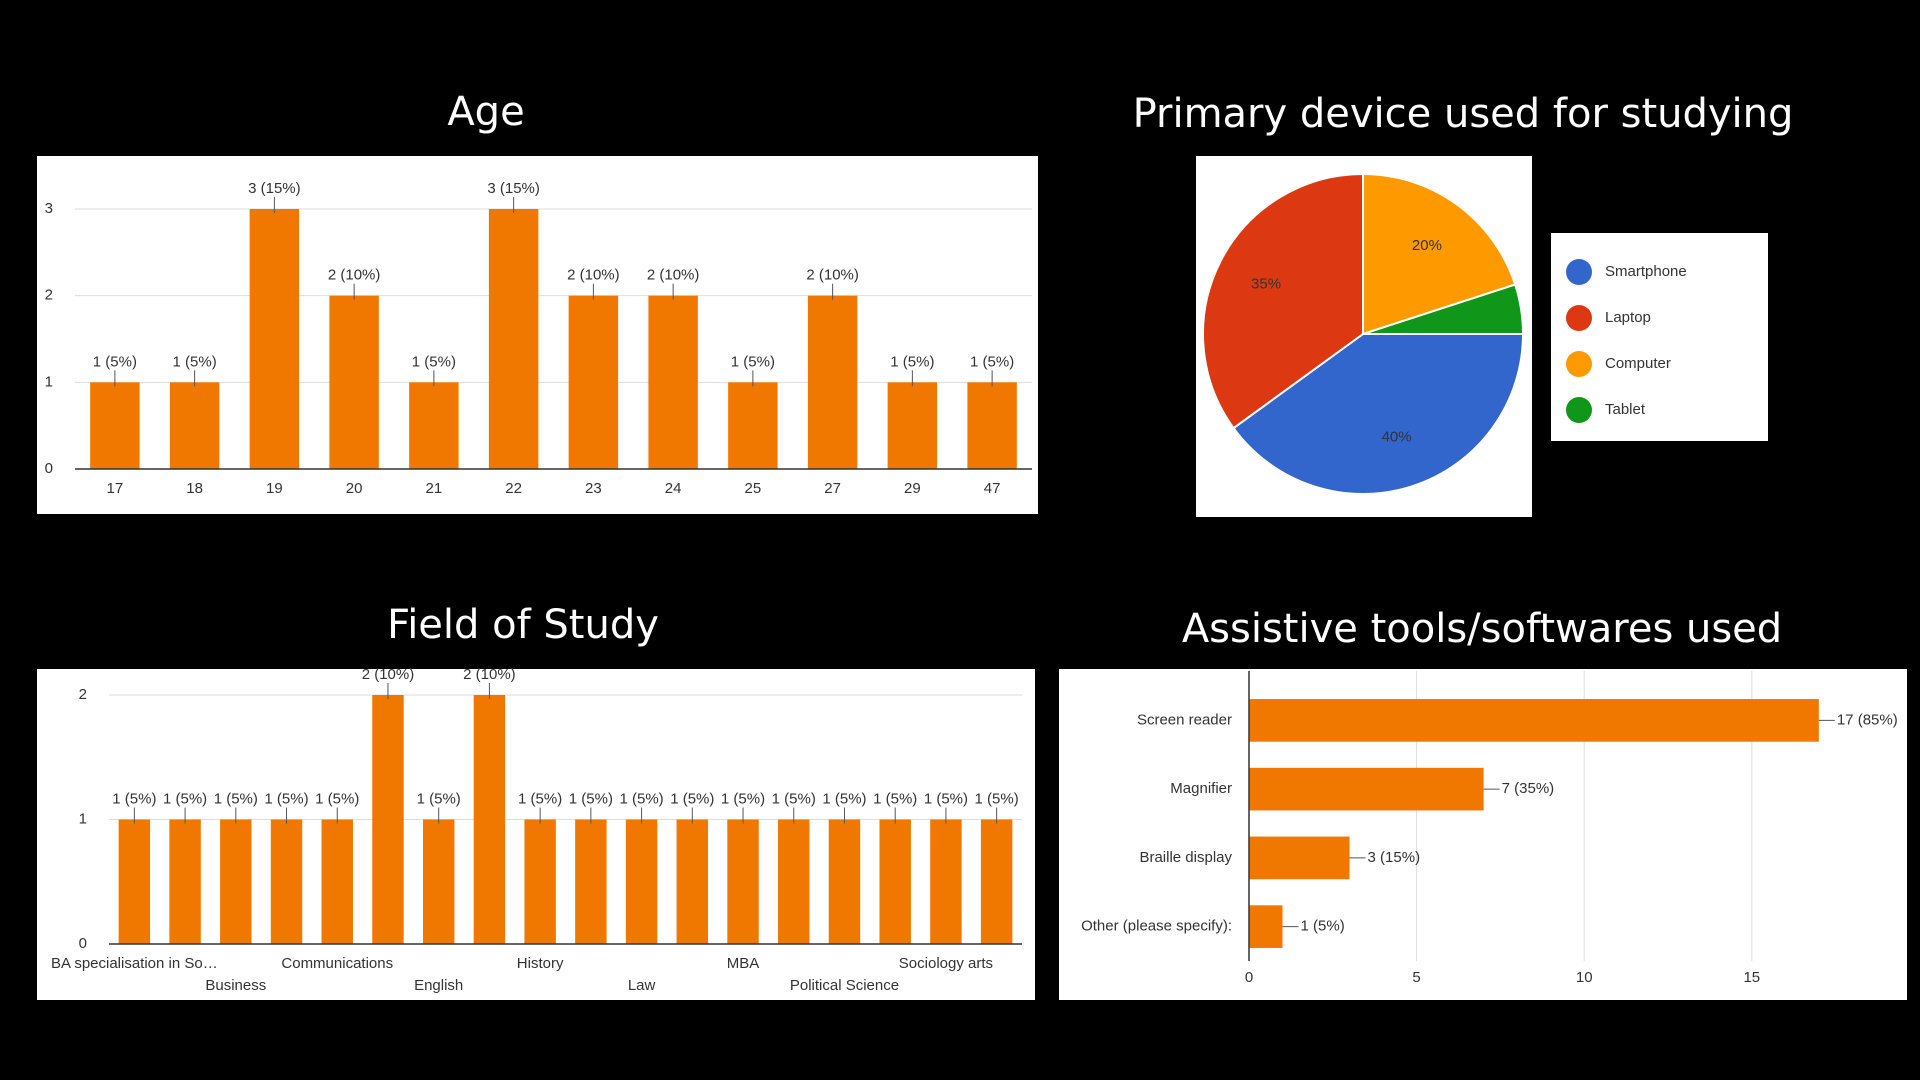  I want to click on y-tick-label: 0, so click(83, 943).